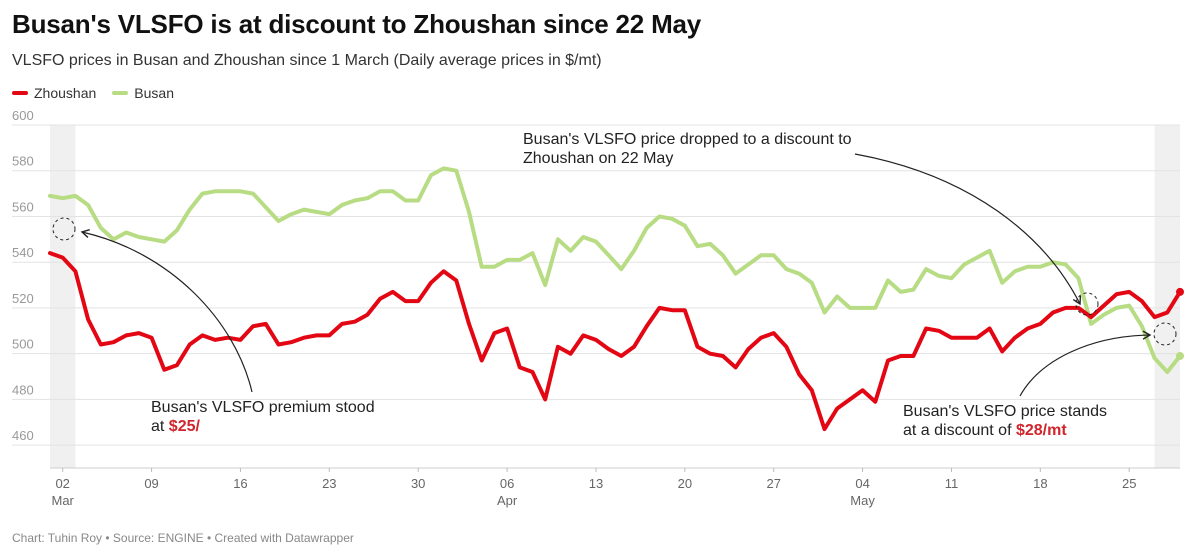 The image size is (1200, 558). I want to click on y-tick-label-500: 500, so click(23, 344).